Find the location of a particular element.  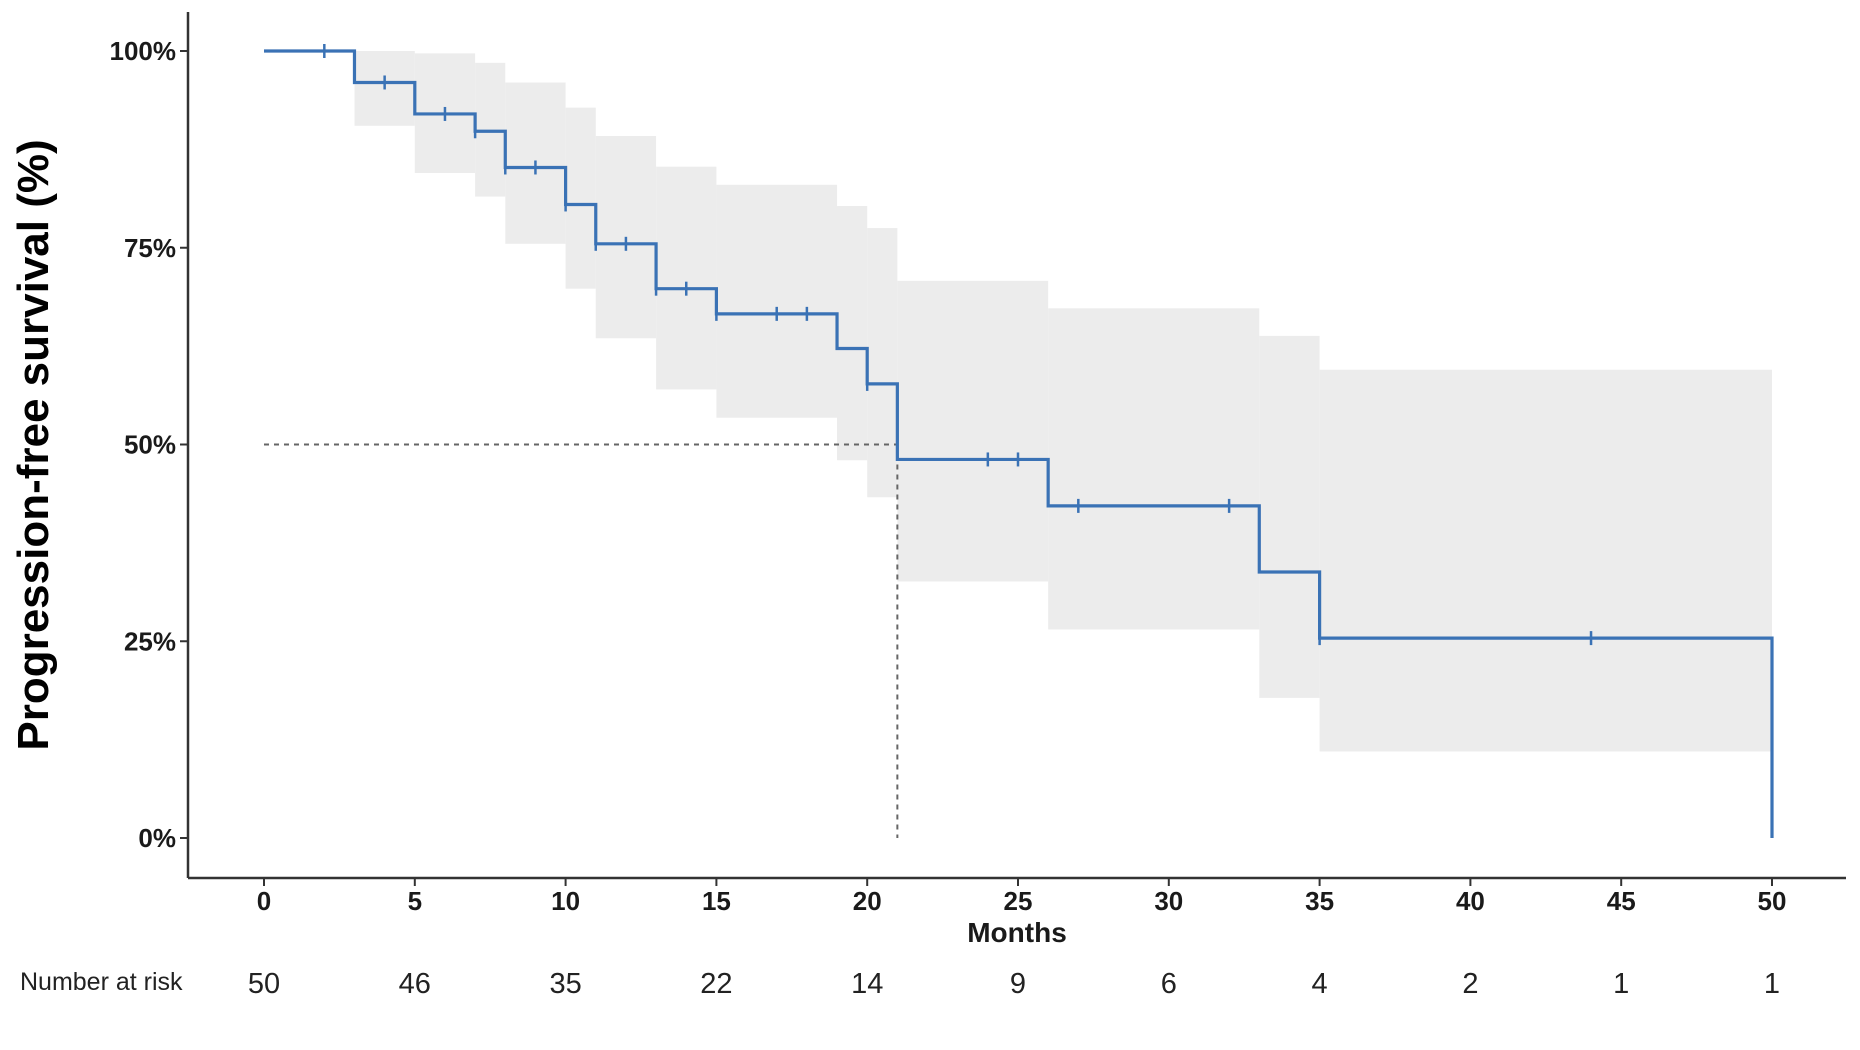

x-tick-label: 15 is located at coordinates (716, 901).